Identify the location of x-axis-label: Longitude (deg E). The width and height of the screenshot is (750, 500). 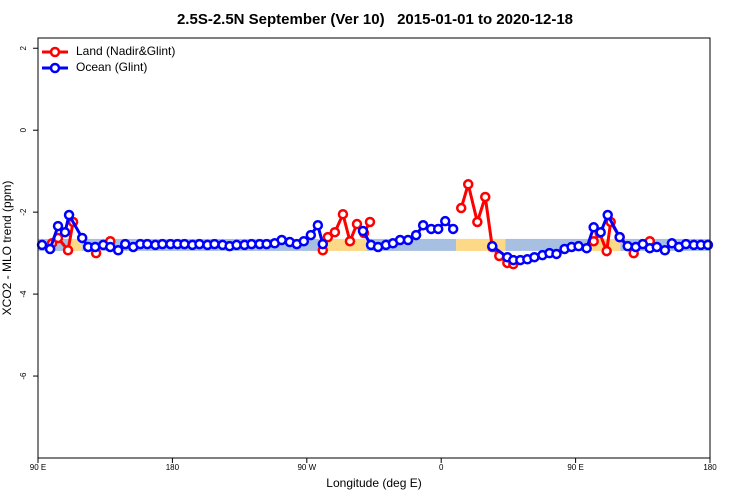
(373, 483).